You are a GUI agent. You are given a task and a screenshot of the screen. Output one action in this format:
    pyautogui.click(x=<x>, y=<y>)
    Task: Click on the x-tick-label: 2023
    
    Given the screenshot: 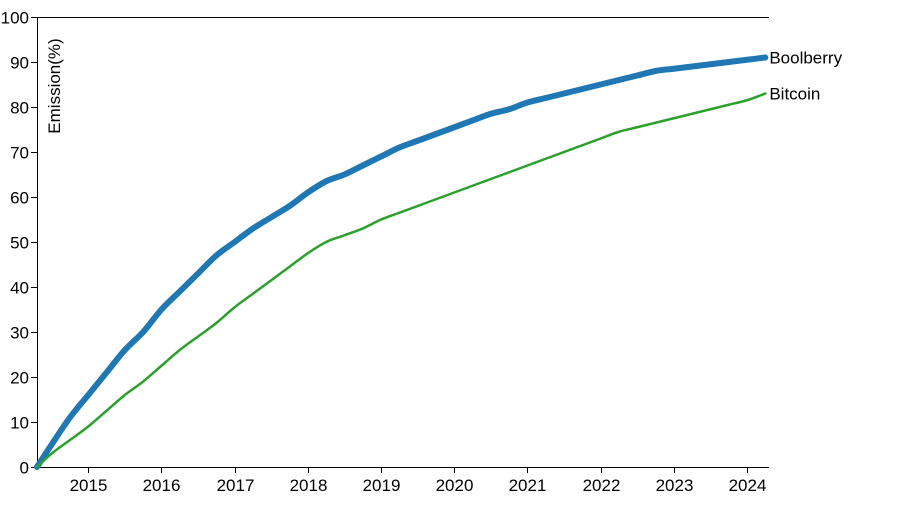 What is the action you would take?
    pyautogui.click(x=675, y=485)
    